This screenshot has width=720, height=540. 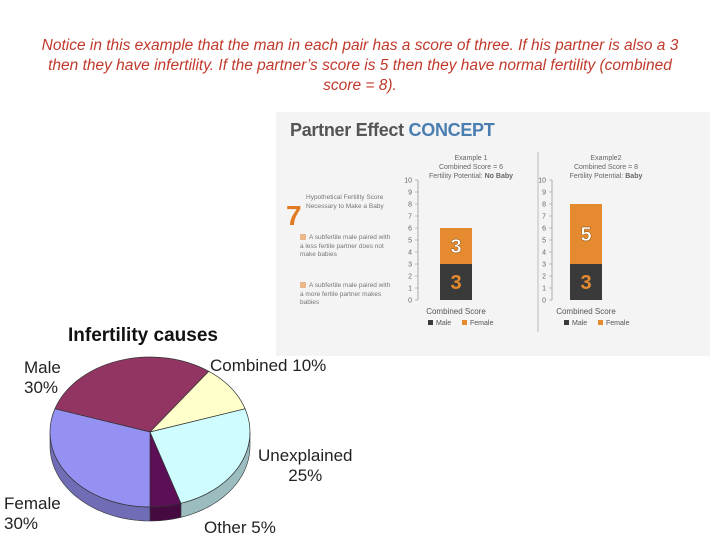 I want to click on pie-label-unexplained-pct: 25%, so click(x=305, y=475).